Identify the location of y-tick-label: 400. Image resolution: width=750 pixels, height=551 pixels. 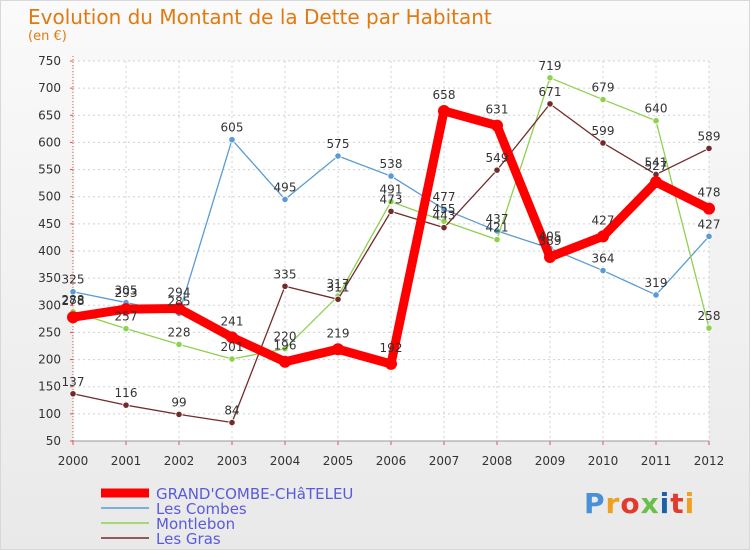
(49, 251).